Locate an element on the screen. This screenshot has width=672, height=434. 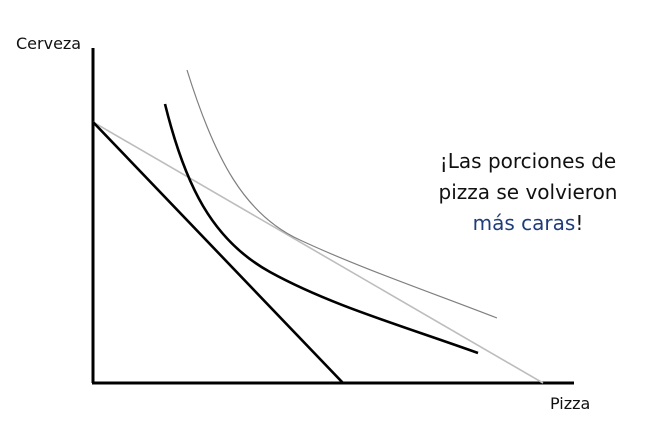
callout-line-3: más caras! is located at coordinates (528, 223).